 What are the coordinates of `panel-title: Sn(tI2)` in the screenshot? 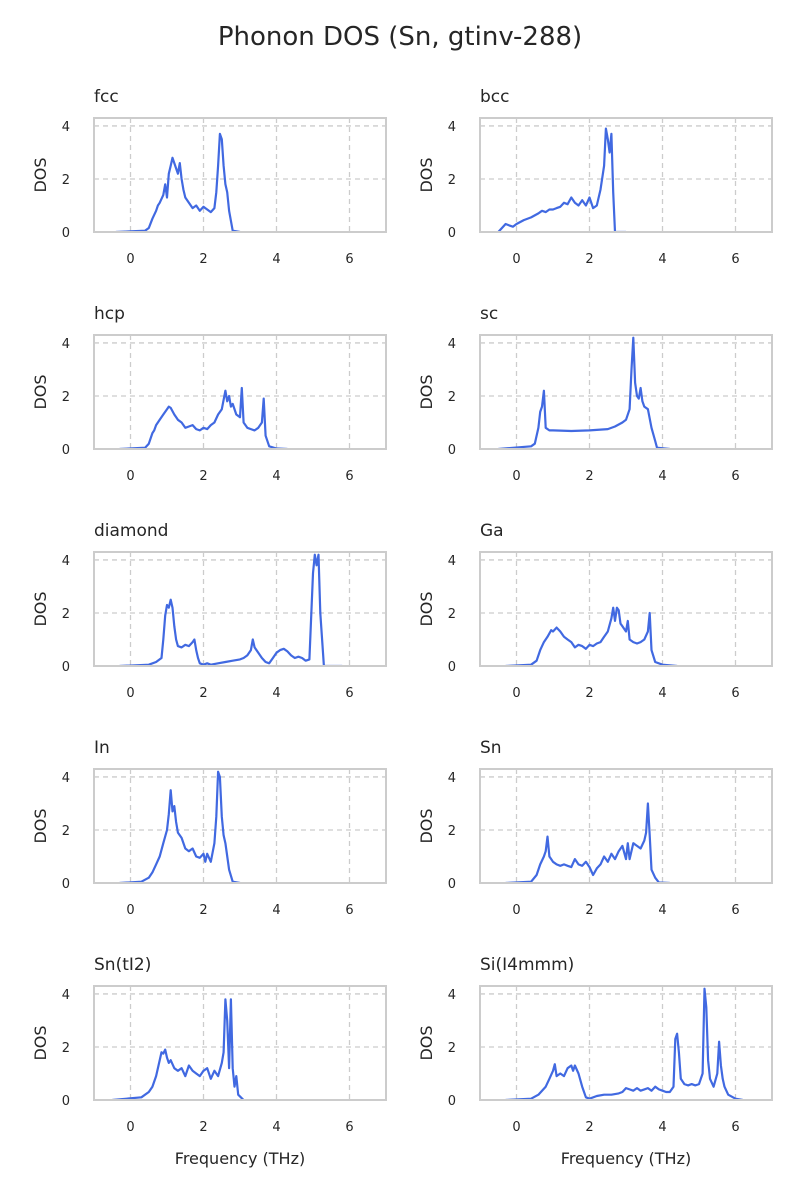 It's located at (122, 965).